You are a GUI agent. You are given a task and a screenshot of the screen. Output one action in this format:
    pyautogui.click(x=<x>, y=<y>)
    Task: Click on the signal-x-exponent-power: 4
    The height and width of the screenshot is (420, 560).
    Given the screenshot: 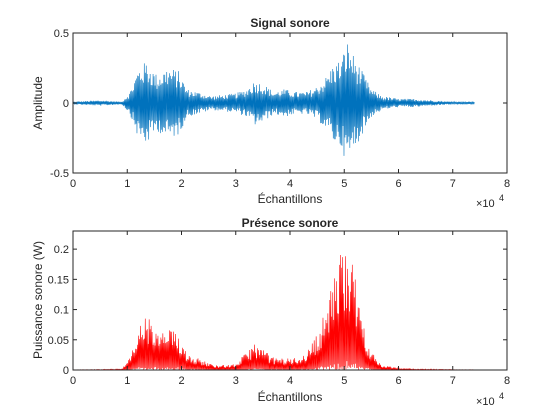 What is the action you would take?
    pyautogui.click(x=501, y=198)
    